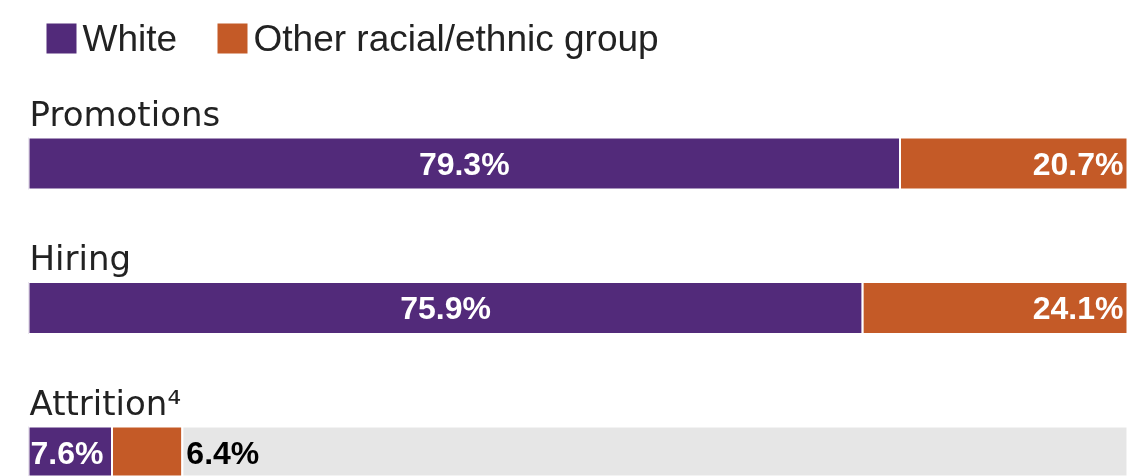  Describe the element at coordinates (456, 38) in the screenshot. I see `legend-label: Other racial/ethnic group` at that location.